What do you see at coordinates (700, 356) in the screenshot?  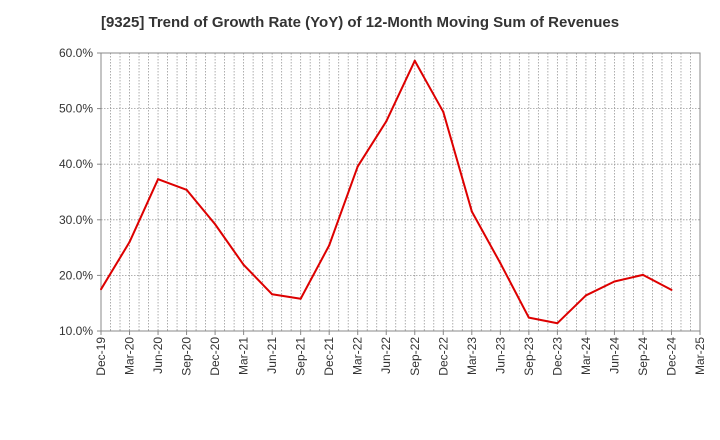 I see `x-tick-label: Mar-25` at bounding box center [700, 356].